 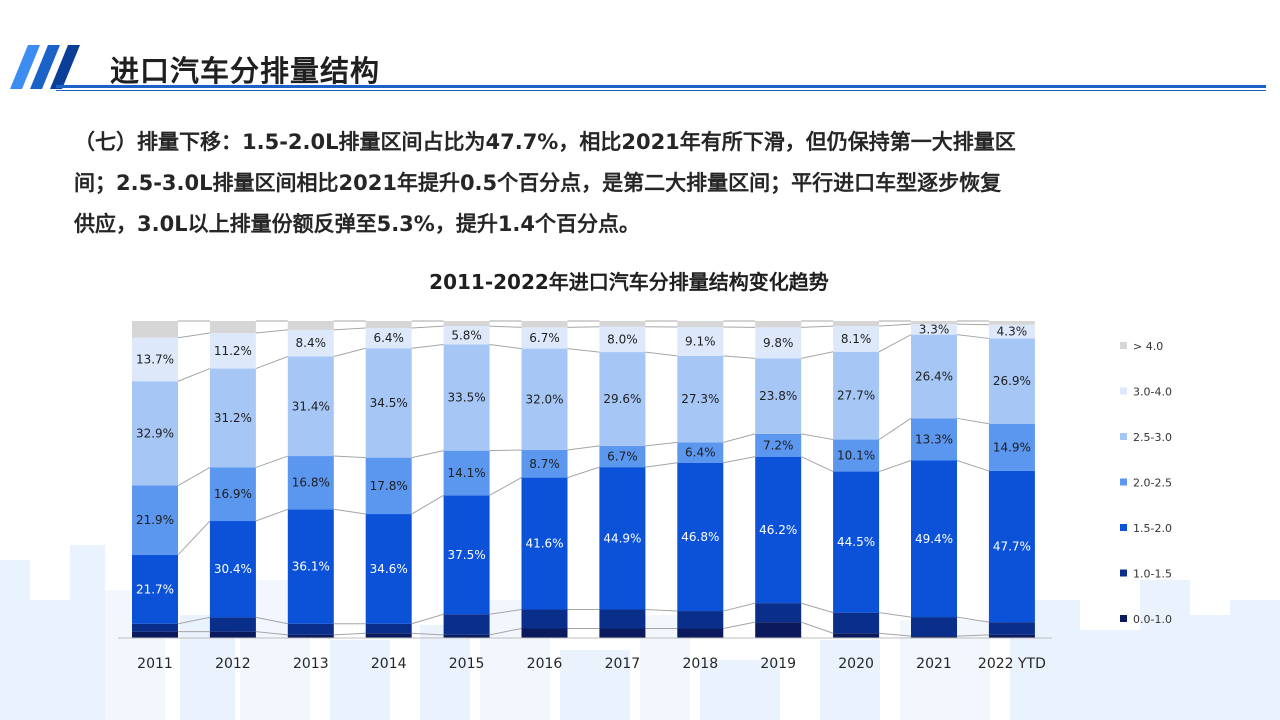 What do you see at coordinates (311, 664) in the screenshot?
I see `x-tick-label: 2013` at bounding box center [311, 664].